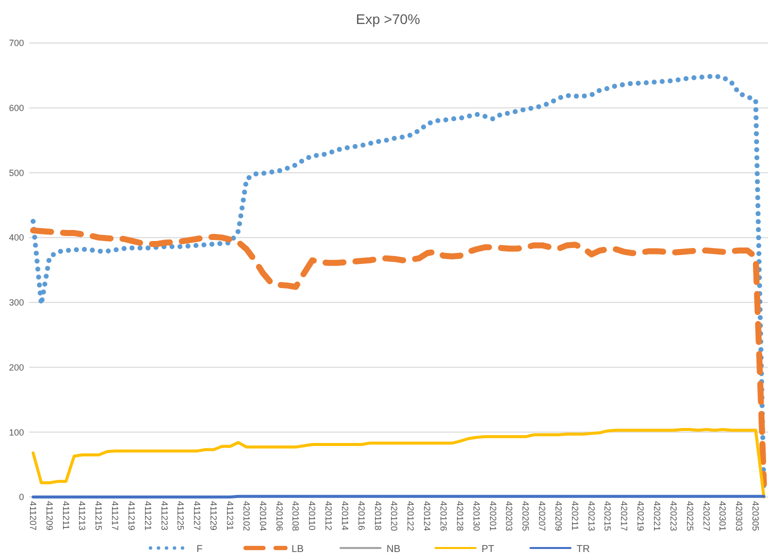 This screenshot has height=560, width=776. What do you see at coordinates (476, 516) in the screenshot?
I see `x-tick-label: 420130` at bounding box center [476, 516].